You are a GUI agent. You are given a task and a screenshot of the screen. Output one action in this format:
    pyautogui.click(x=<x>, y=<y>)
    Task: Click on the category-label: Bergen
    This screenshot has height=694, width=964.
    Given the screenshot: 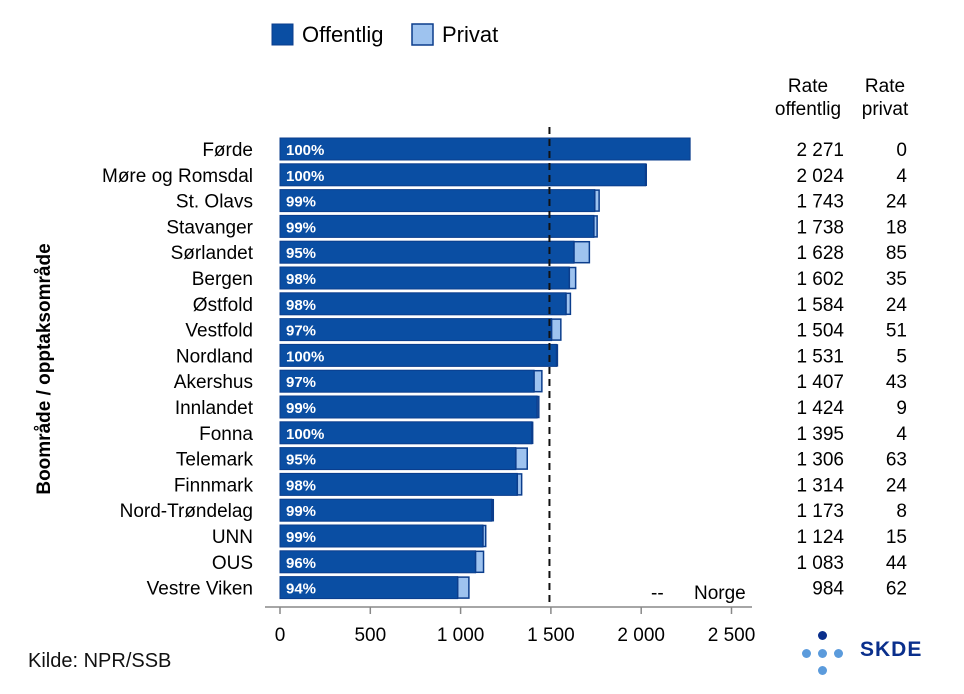 What is the action you would take?
    pyautogui.click(x=222, y=279)
    